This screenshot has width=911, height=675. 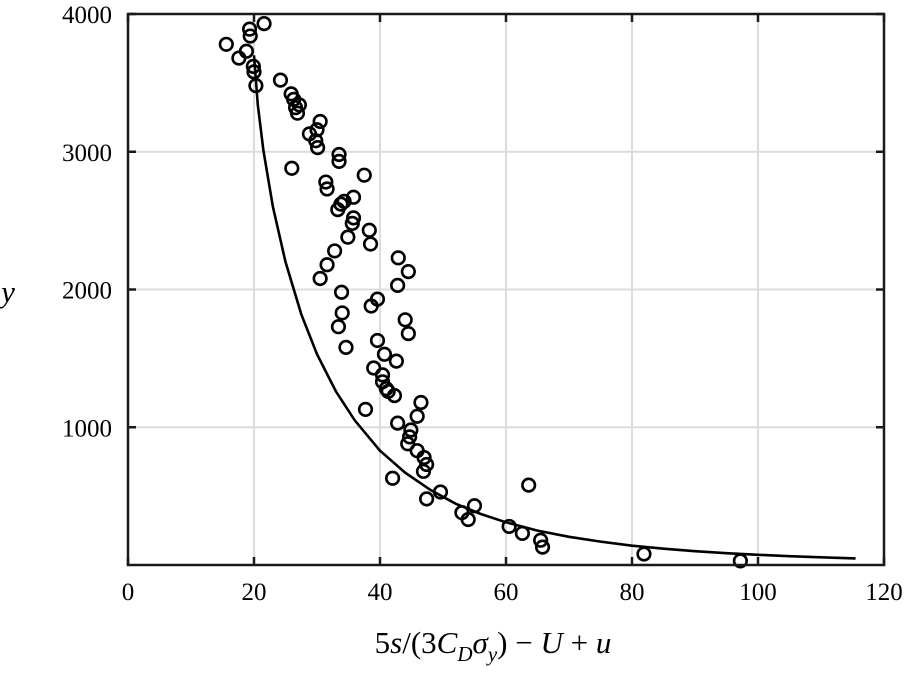 I want to click on x-axis-label: 5s/(3CDσy) − U + u, so click(x=493, y=645).